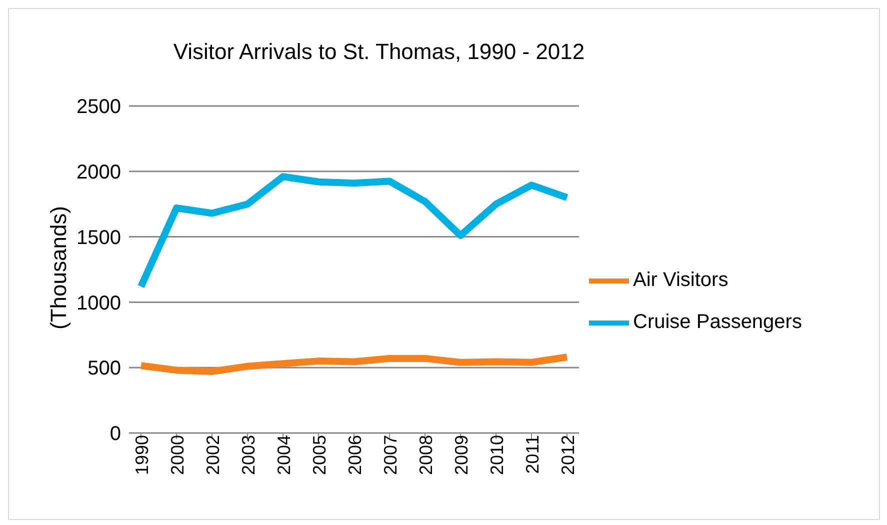 The height and width of the screenshot is (525, 887). Describe the element at coordinates (177, 455) in the screenshot. I see `x-tick-label: 2000` at that location.